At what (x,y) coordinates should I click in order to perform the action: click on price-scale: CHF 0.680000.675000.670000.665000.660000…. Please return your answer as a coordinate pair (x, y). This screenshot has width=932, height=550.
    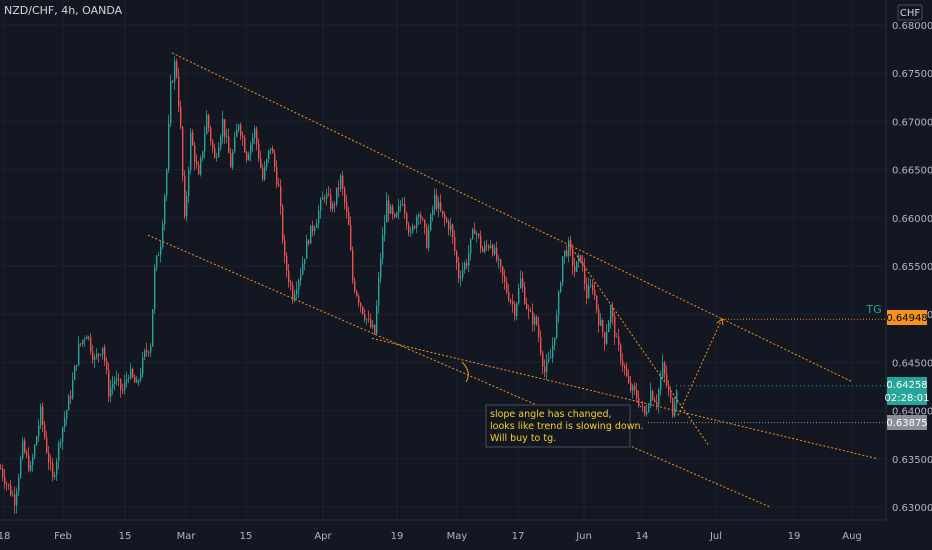
    Looking at the image, I should click on (898, 260).